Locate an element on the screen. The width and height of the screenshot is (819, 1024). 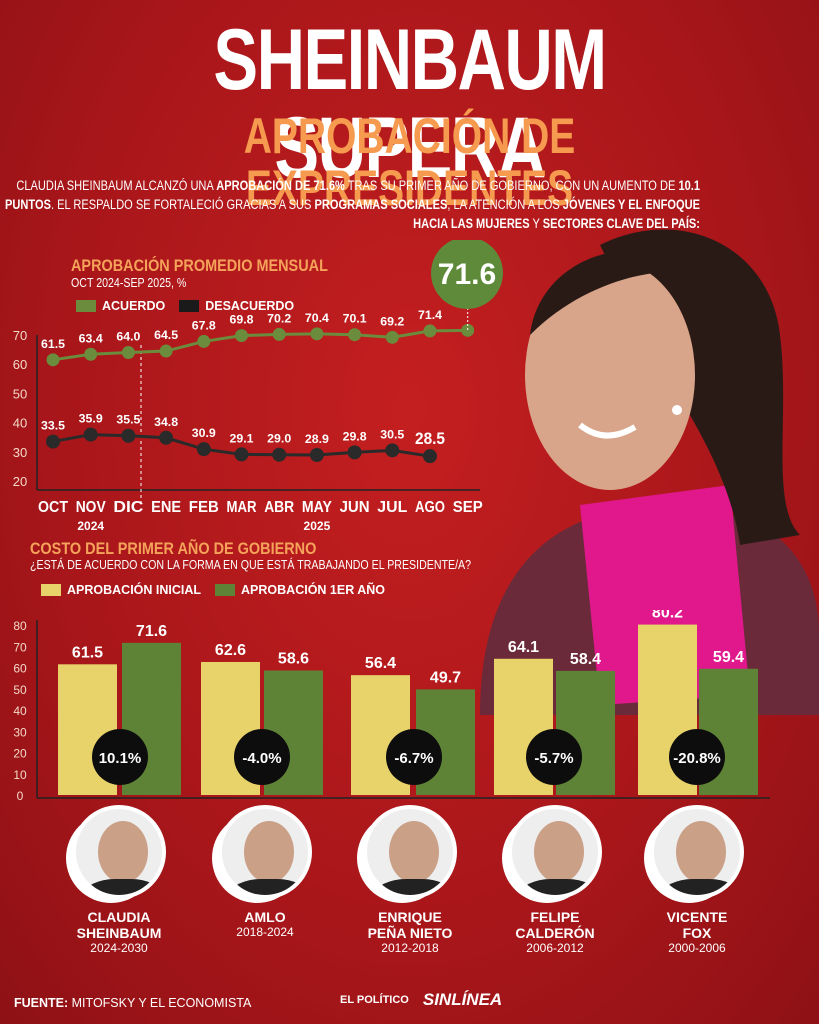
legend-label-desacuerdo: DESACUERDO is located at coordinates (250, 306).